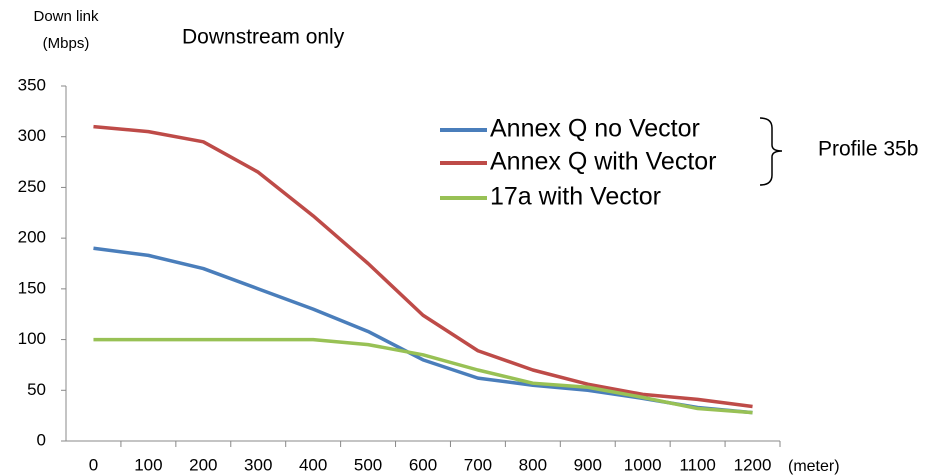 The width and height of the screenshot is (936, 476). Describe the element at coordinates (148, 464) in the screenshot. I see `x-tick-label: 100` at that location.